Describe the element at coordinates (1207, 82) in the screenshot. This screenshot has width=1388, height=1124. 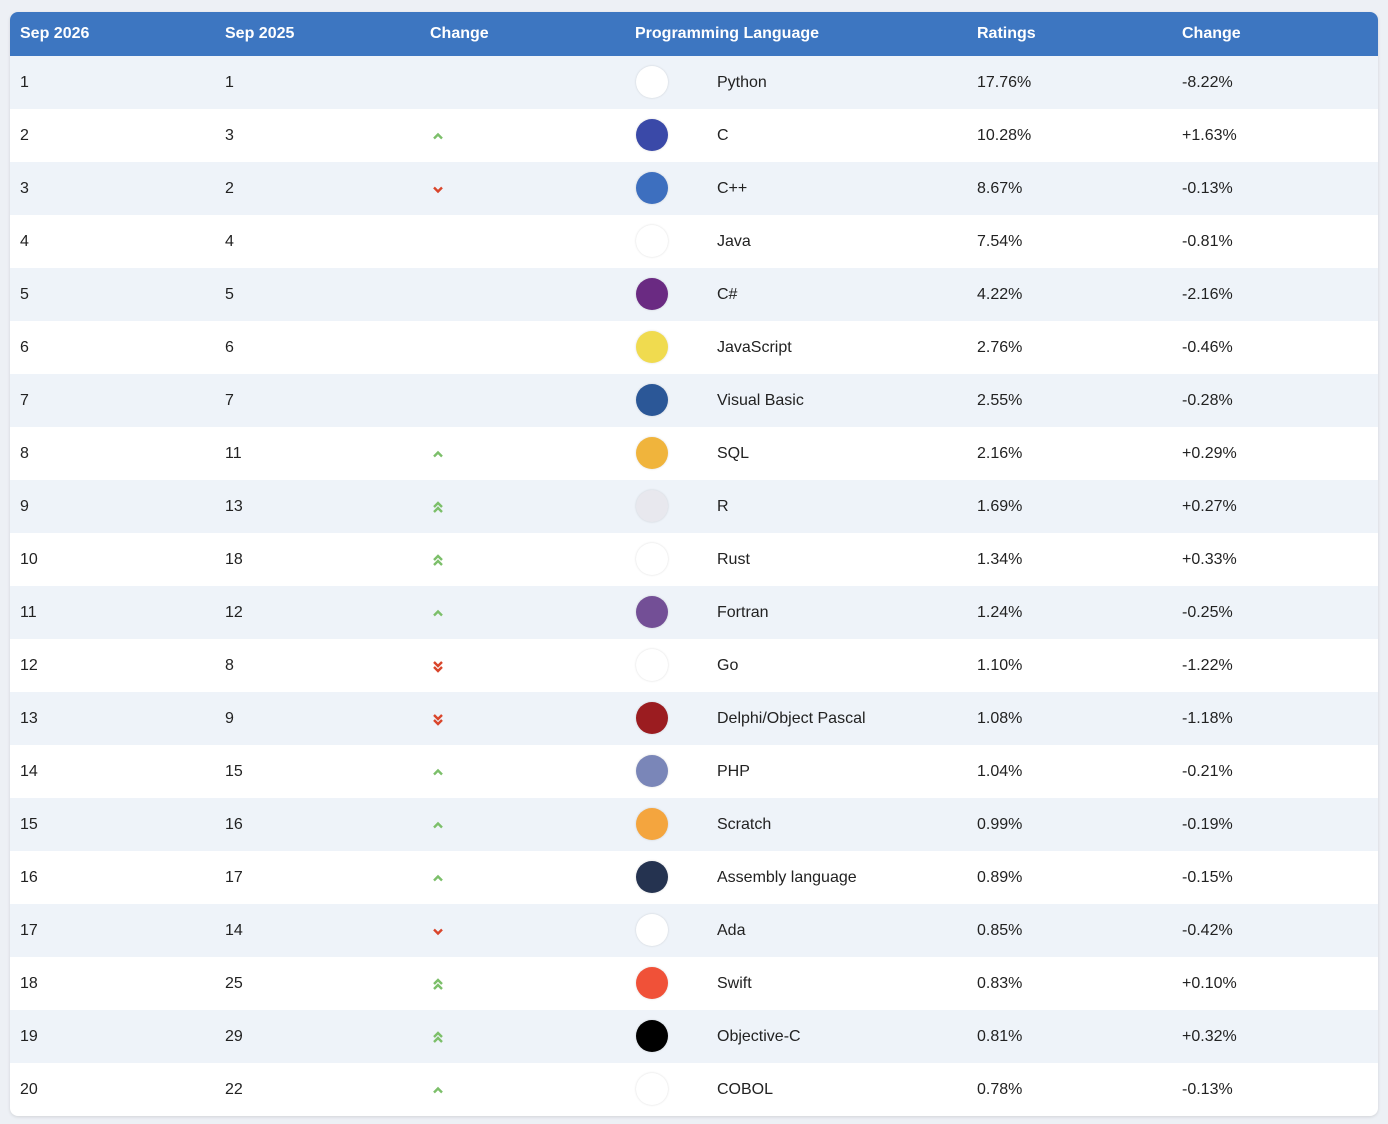
I see `rating-change: -8.22%` at that location.